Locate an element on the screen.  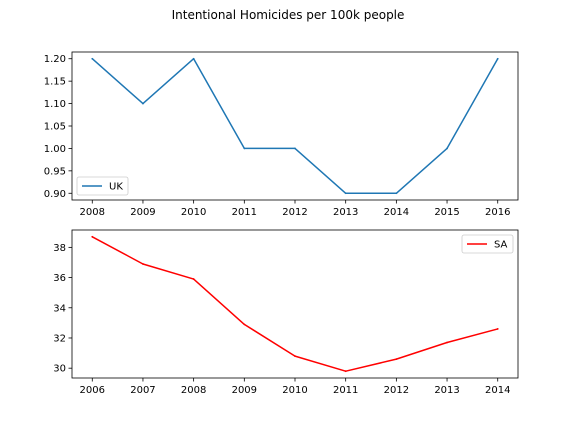
x-tick-label: 2015 is located at coordinates (446, 212).